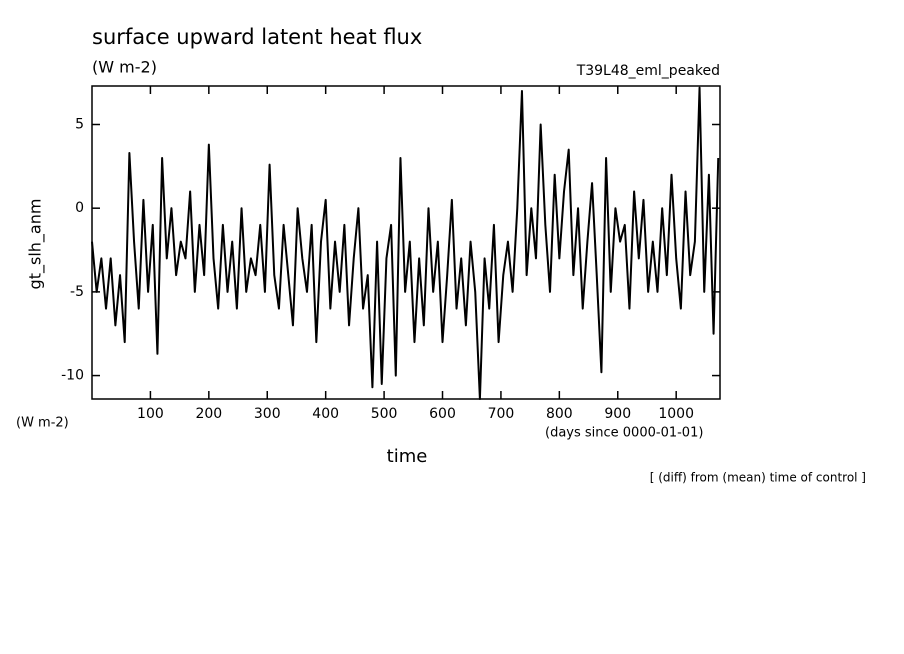 This screenshot has height=654, width=904. I want to click on y-tick-label: -5, so click(77, 292).